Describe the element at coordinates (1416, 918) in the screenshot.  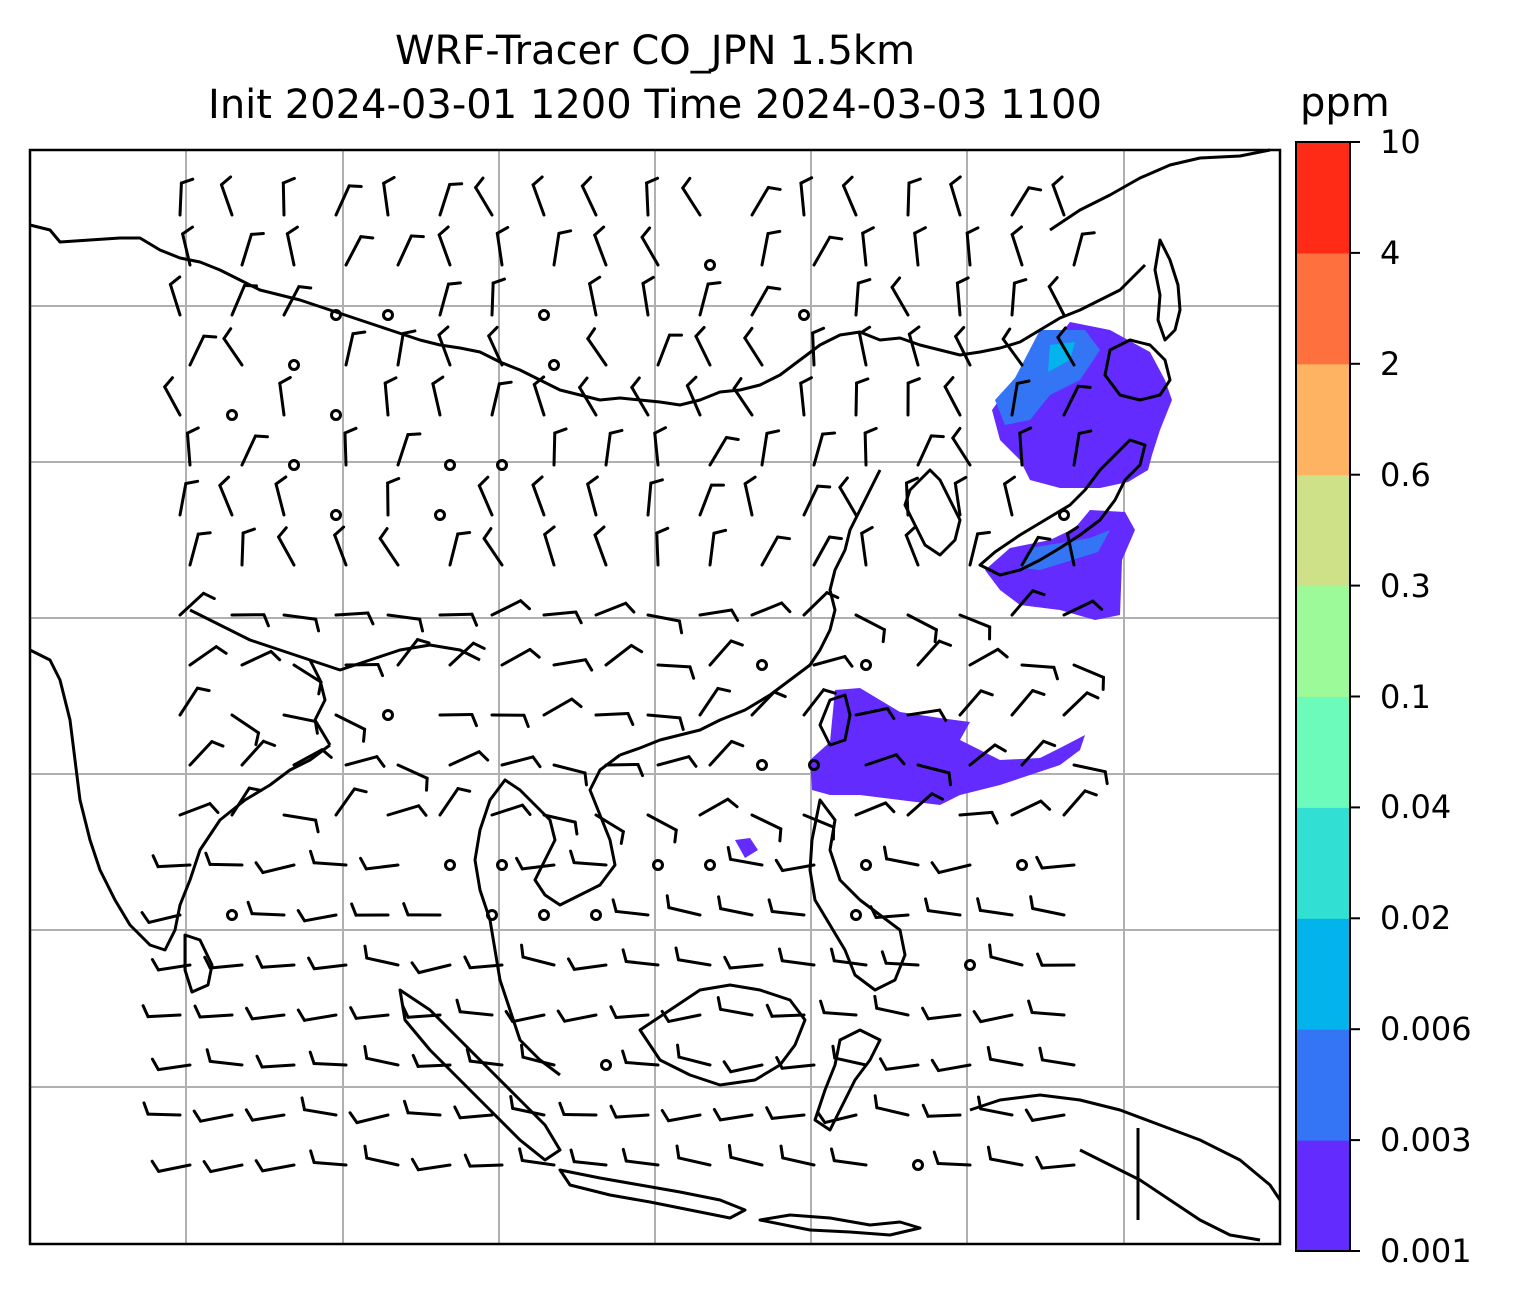
I see `colorbar-tick-label: 0.02` at that location.